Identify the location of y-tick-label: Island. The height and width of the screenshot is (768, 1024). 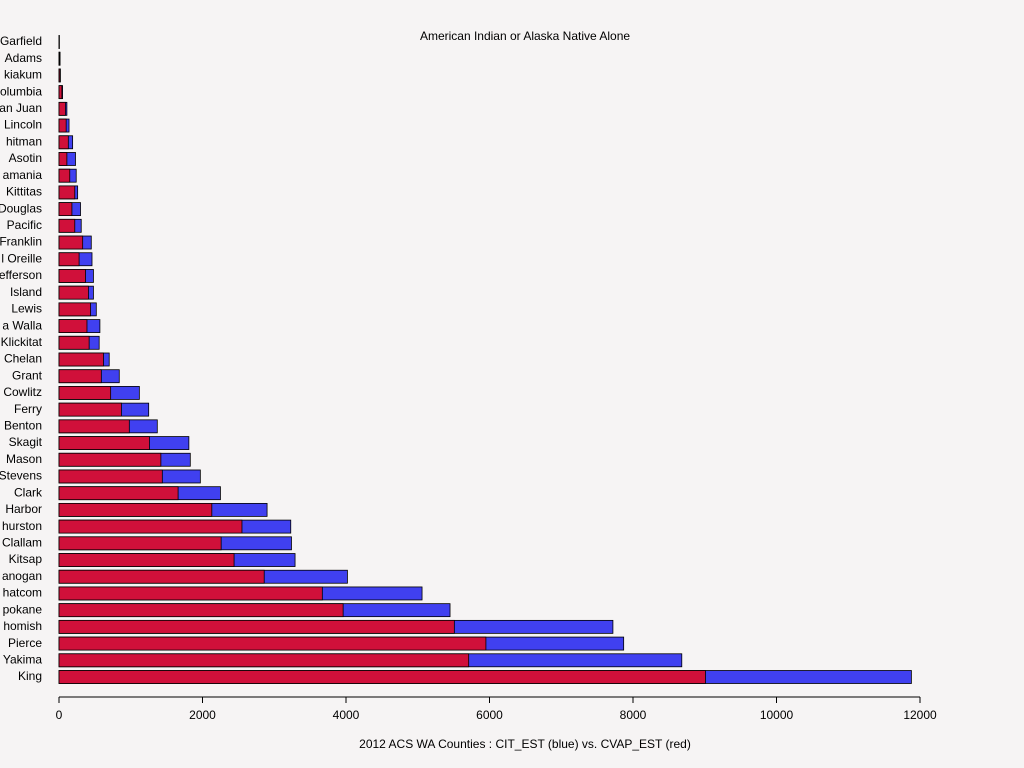
(26, 292).